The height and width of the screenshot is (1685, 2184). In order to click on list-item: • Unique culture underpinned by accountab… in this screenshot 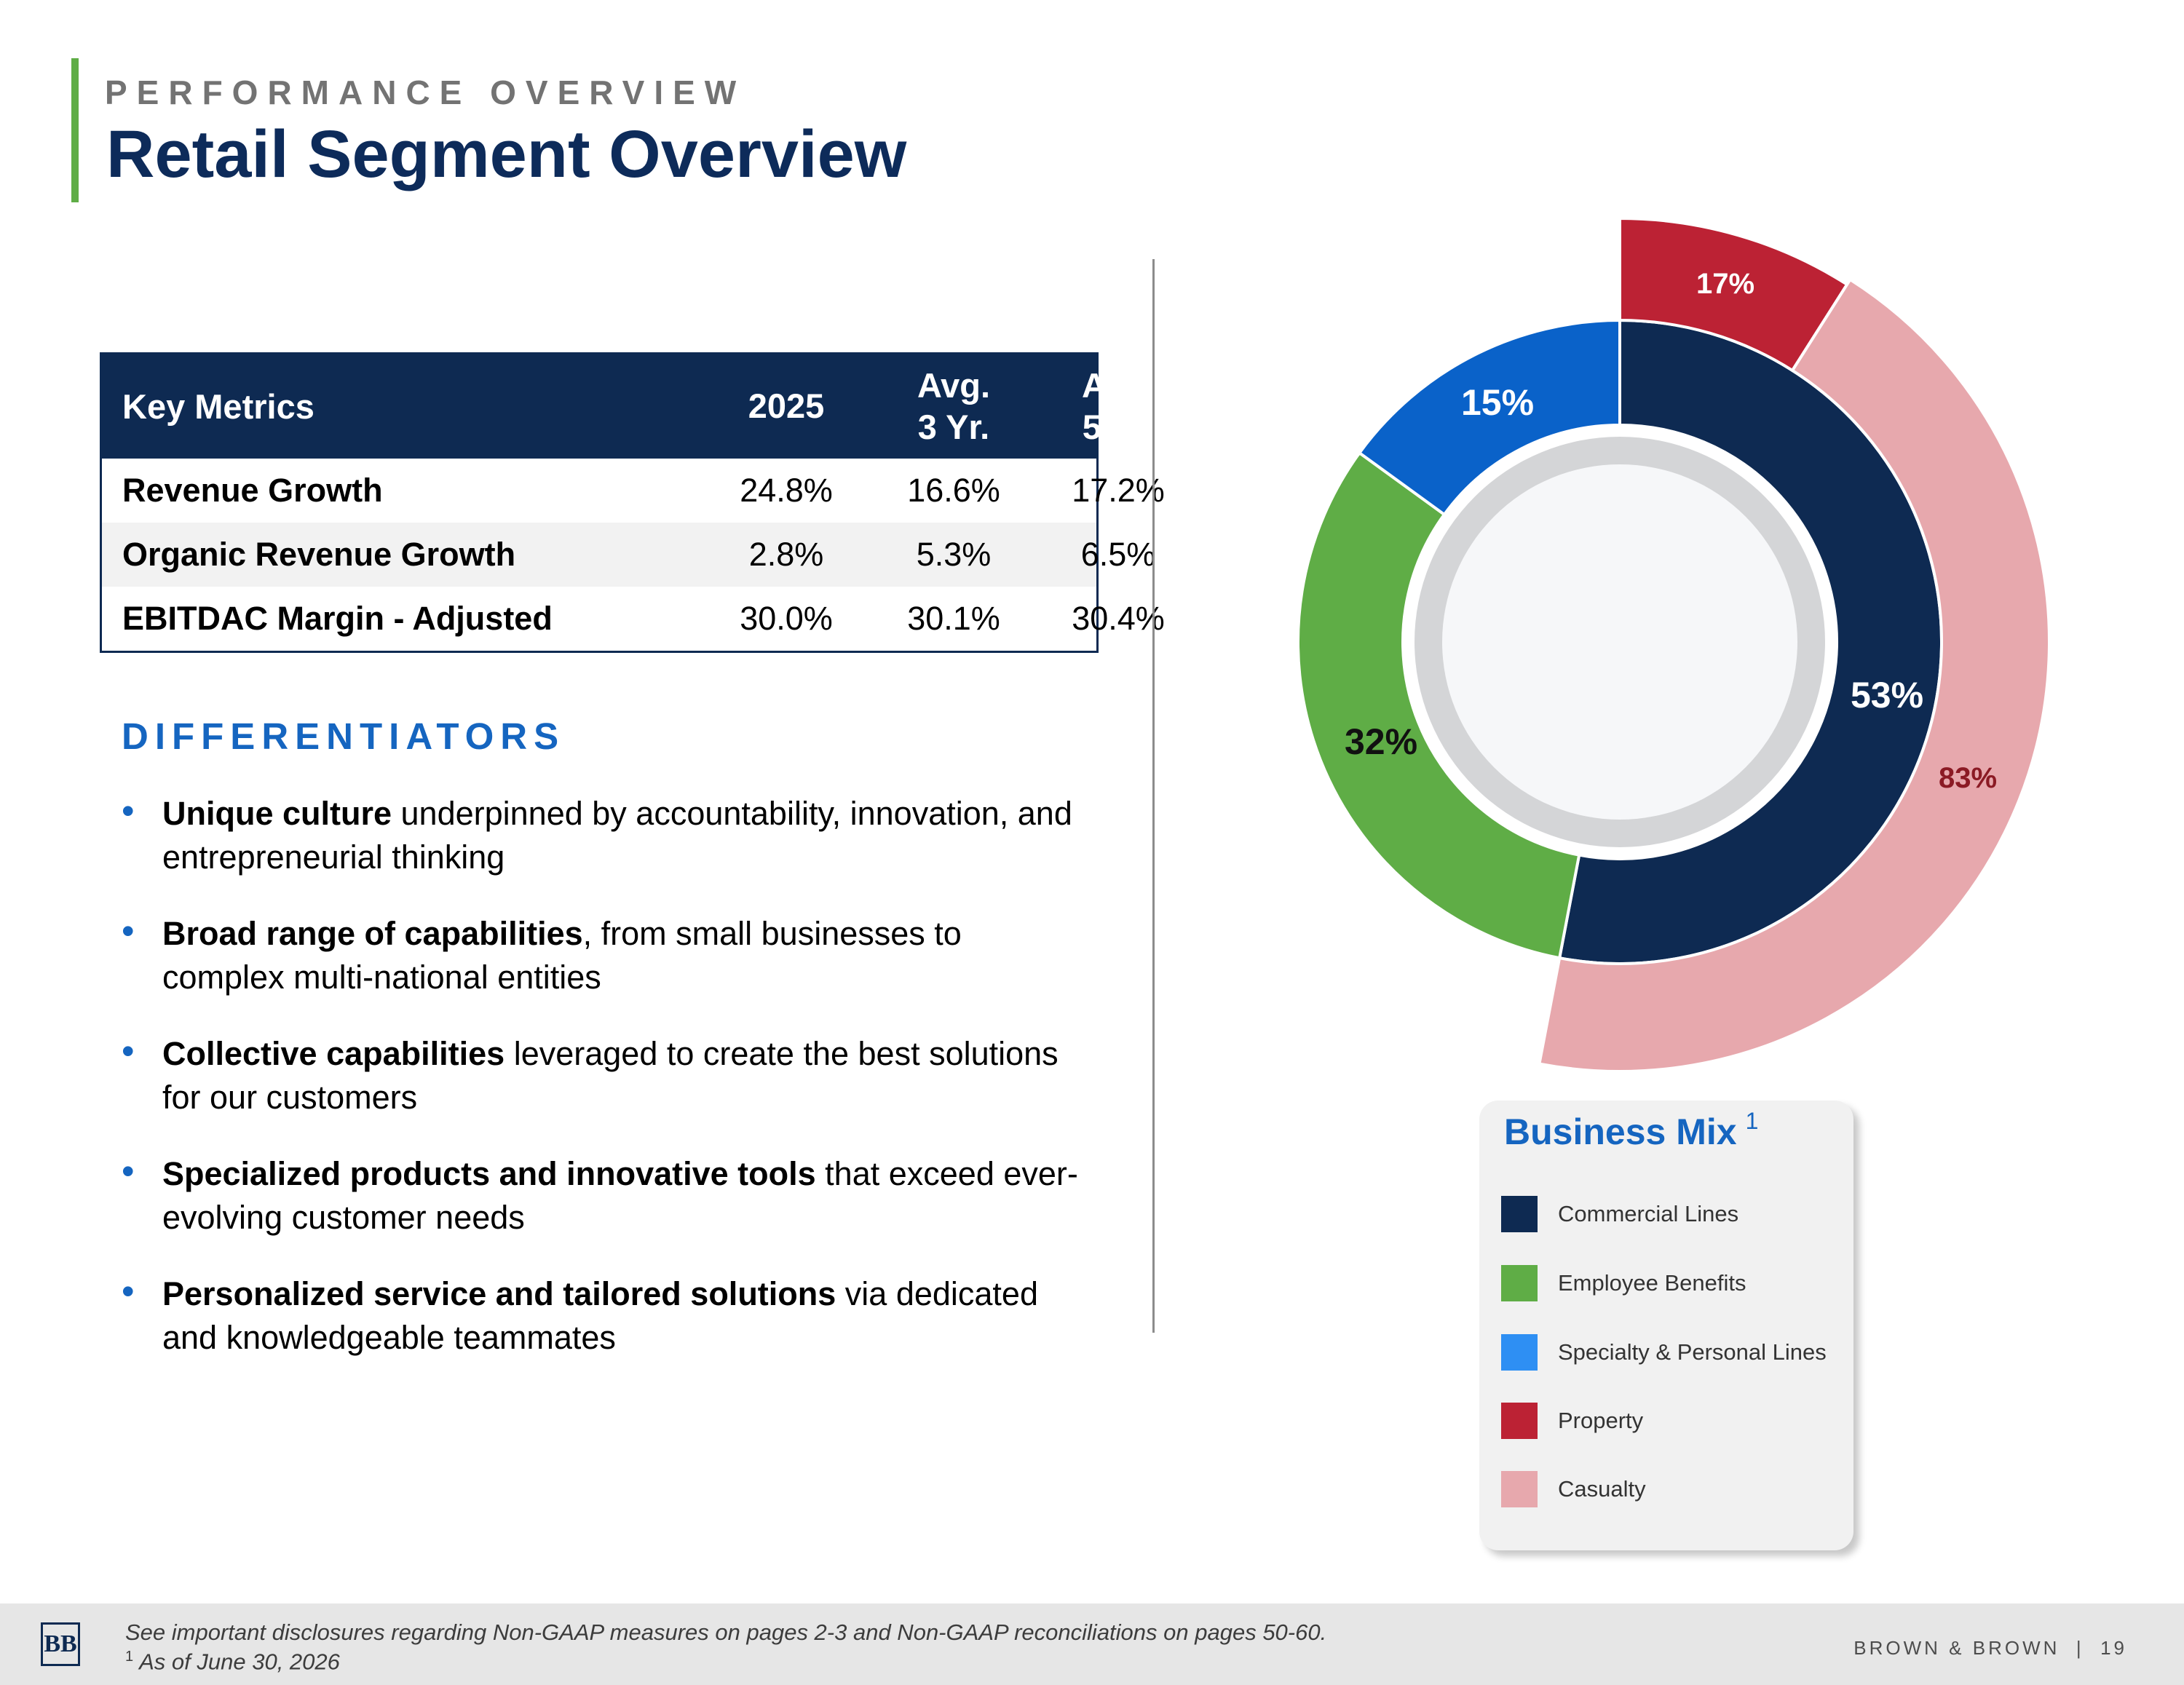, I will do `click(606, 834)`.